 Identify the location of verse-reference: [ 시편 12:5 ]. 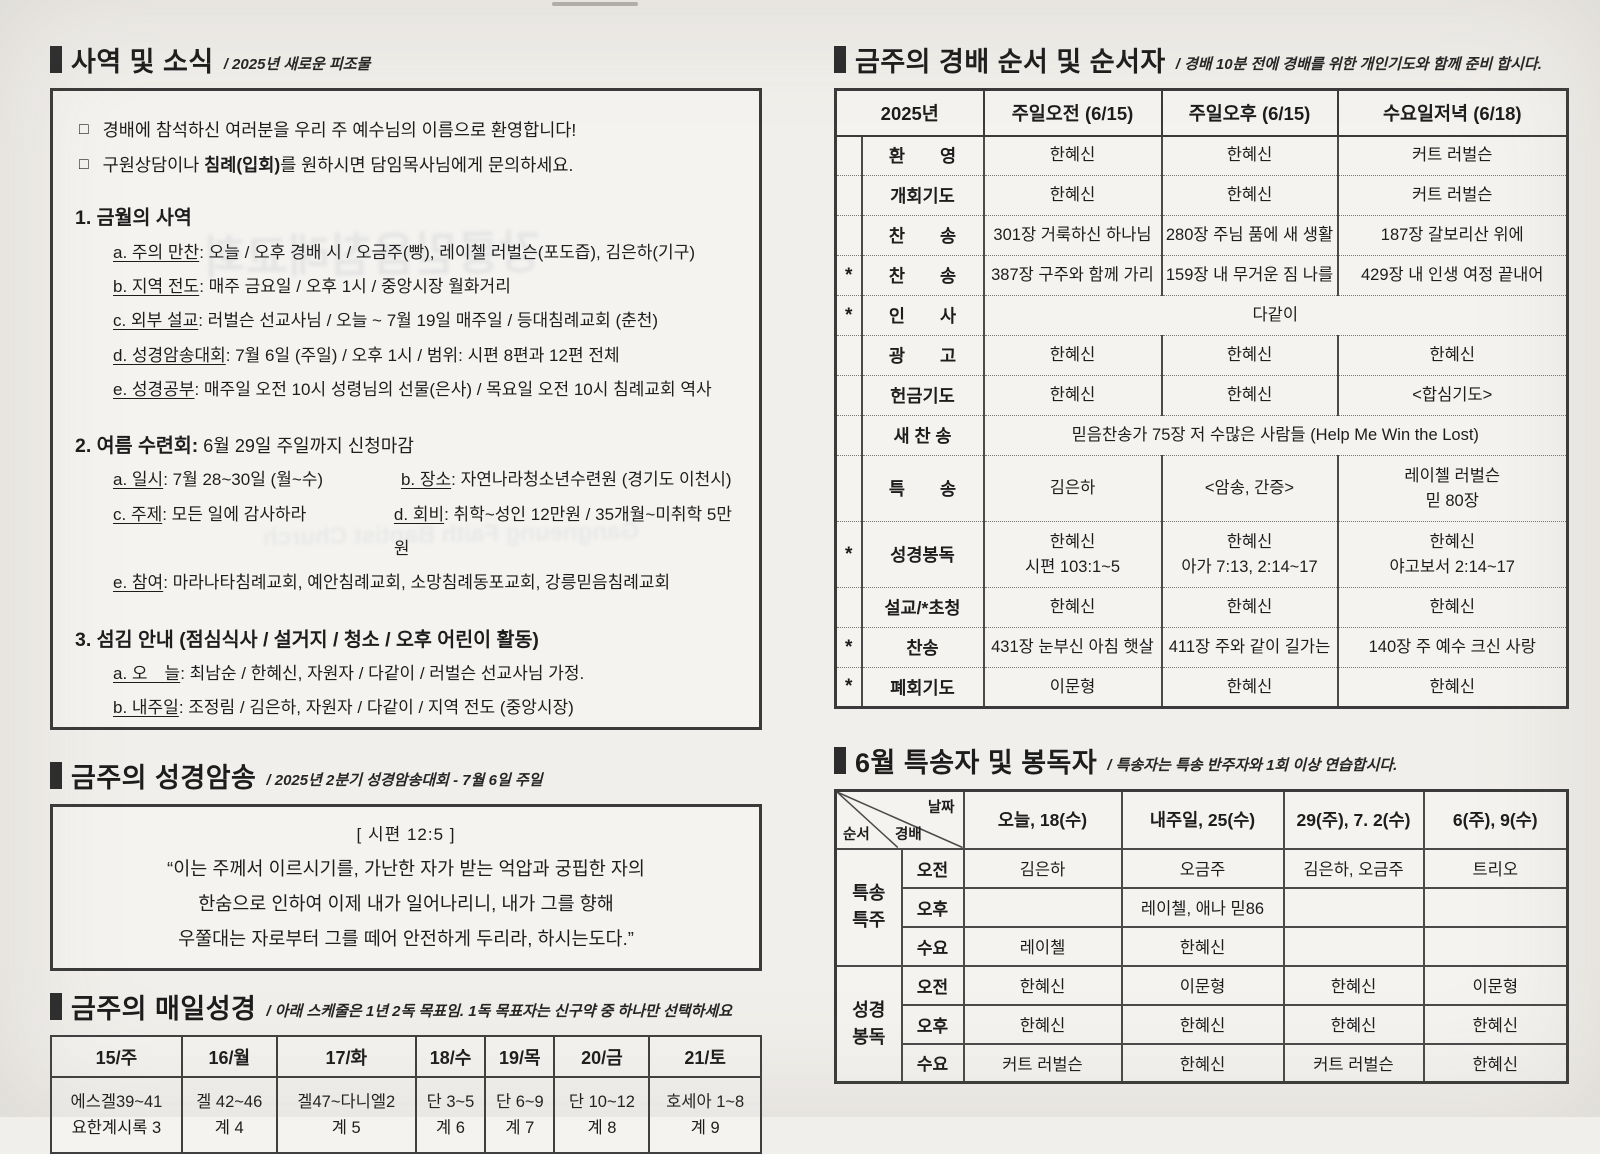
(406, 834).